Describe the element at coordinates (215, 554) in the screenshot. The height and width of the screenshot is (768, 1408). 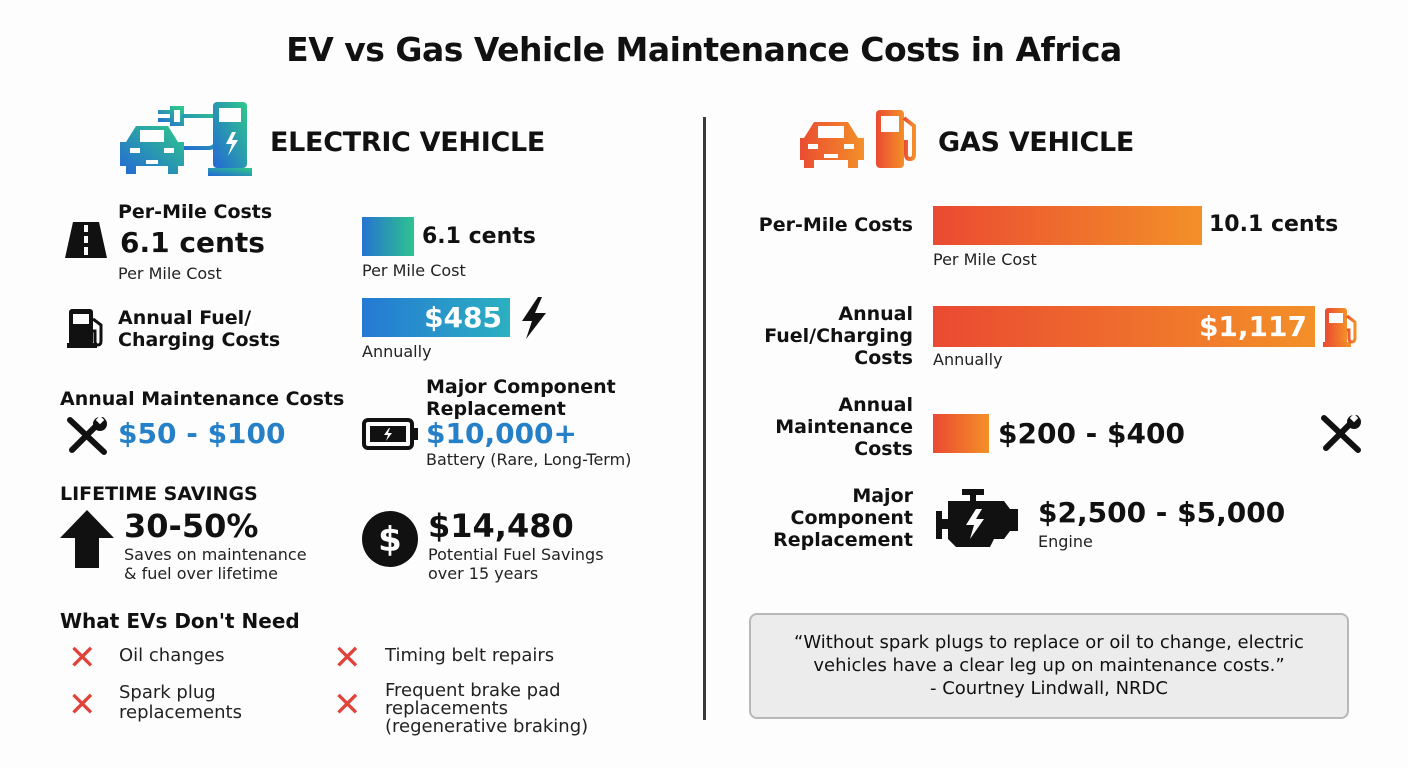
I see `lifetime-pct-sub-1: Saves on maintenance` at that location.